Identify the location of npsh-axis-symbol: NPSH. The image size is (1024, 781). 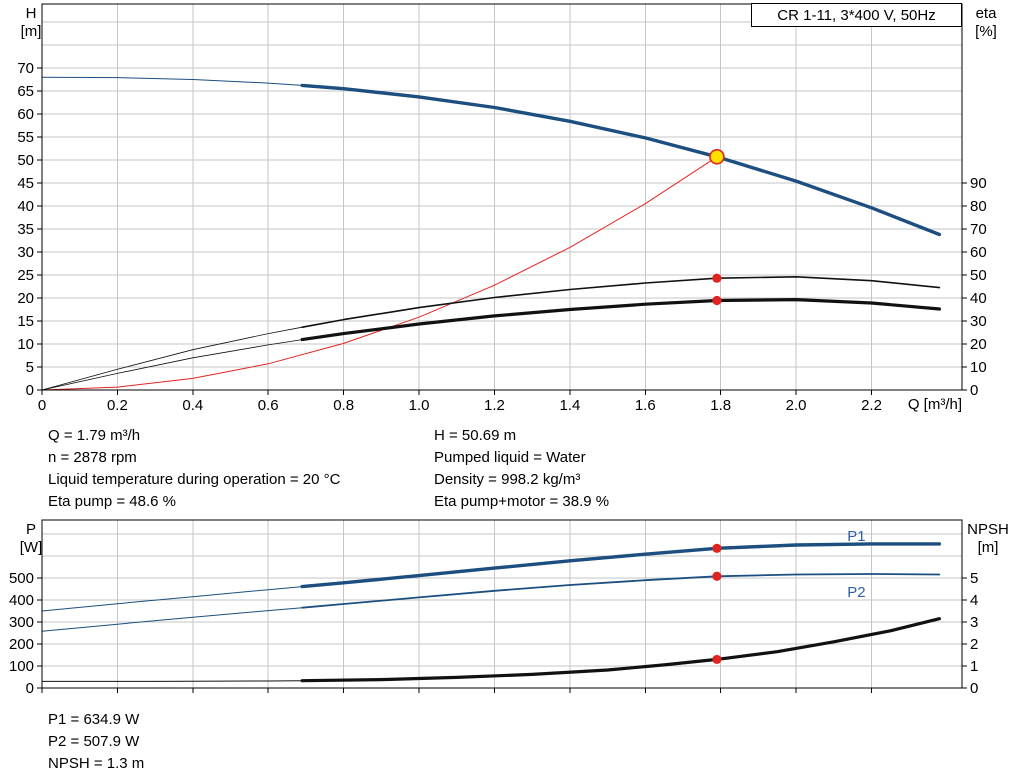
(988, 529).